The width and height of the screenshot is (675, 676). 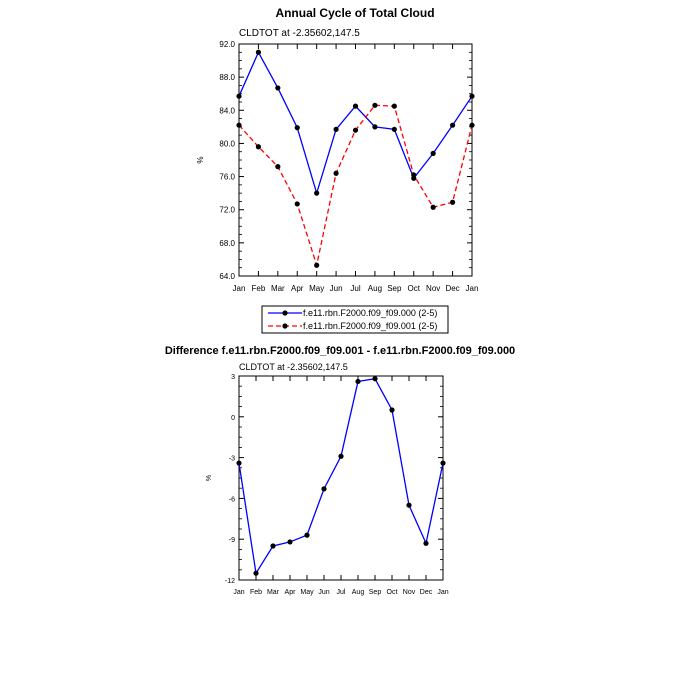 What do you see at coordinates (227, 143) in the screenshot?
I see `y-tick-label: 80.0` at bounding box center [227, 143].